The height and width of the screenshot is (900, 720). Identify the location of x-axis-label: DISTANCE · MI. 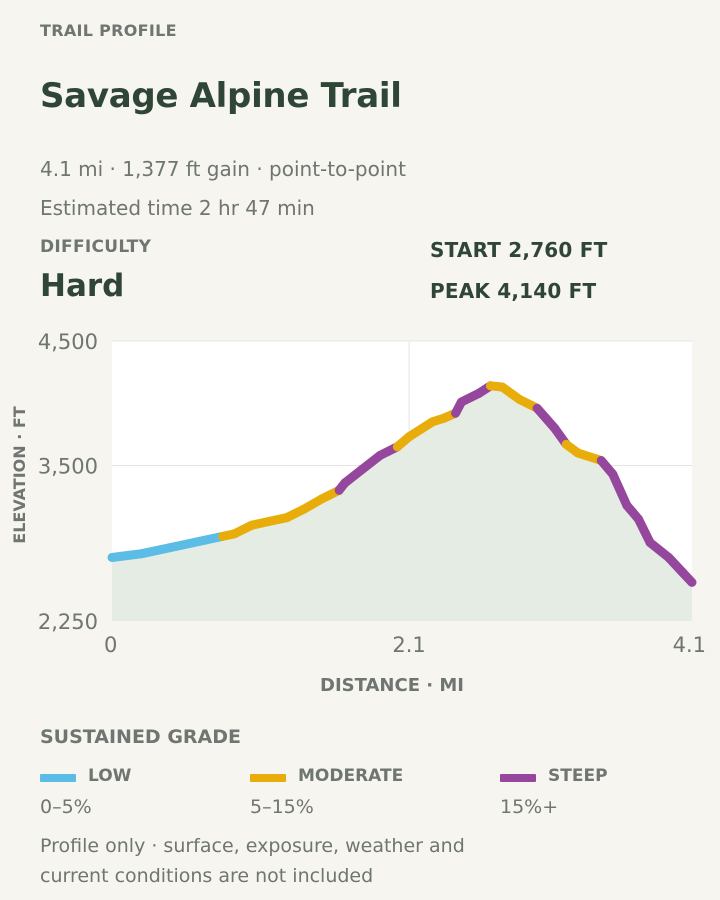
(392, 685).